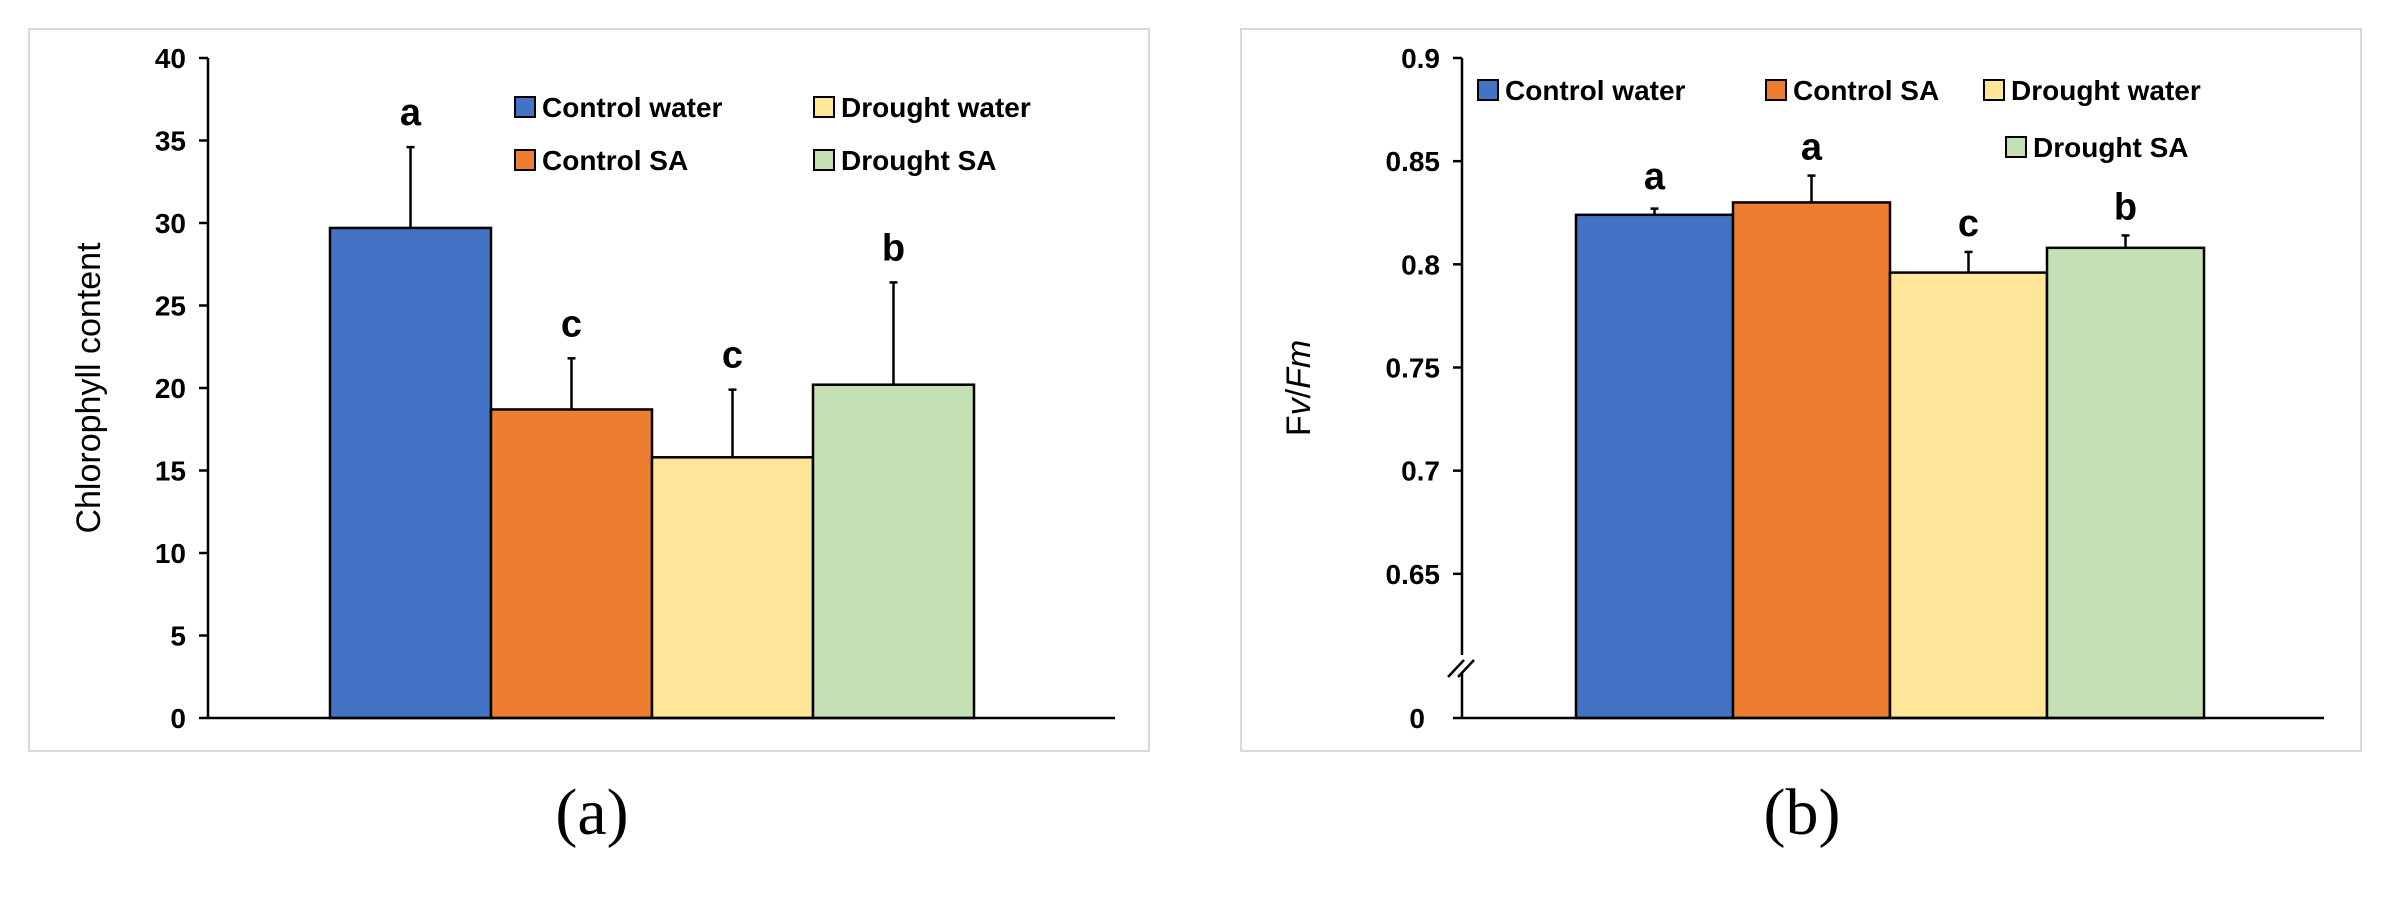 This screenshot has height=897, width=2392. Describe the element at coordinates (615, 160) in the screenshot. I see `legend-label-a-control-sa: Control SA` at that location.